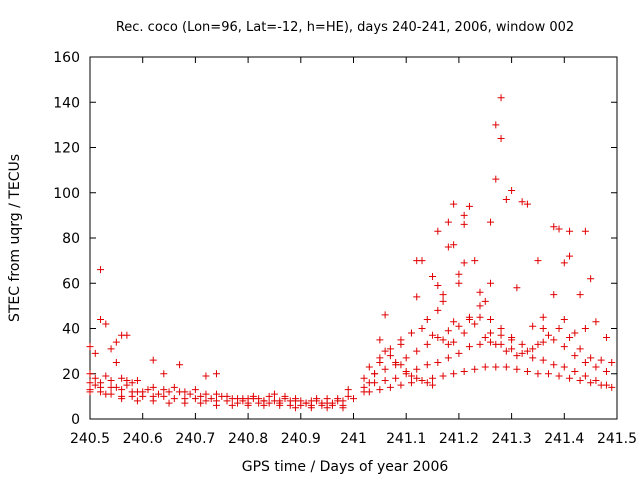  What do you see at coordinates (71, 284) in the screenshot?
I see `y-tick-label: 60` at bounding box center [71, 284].